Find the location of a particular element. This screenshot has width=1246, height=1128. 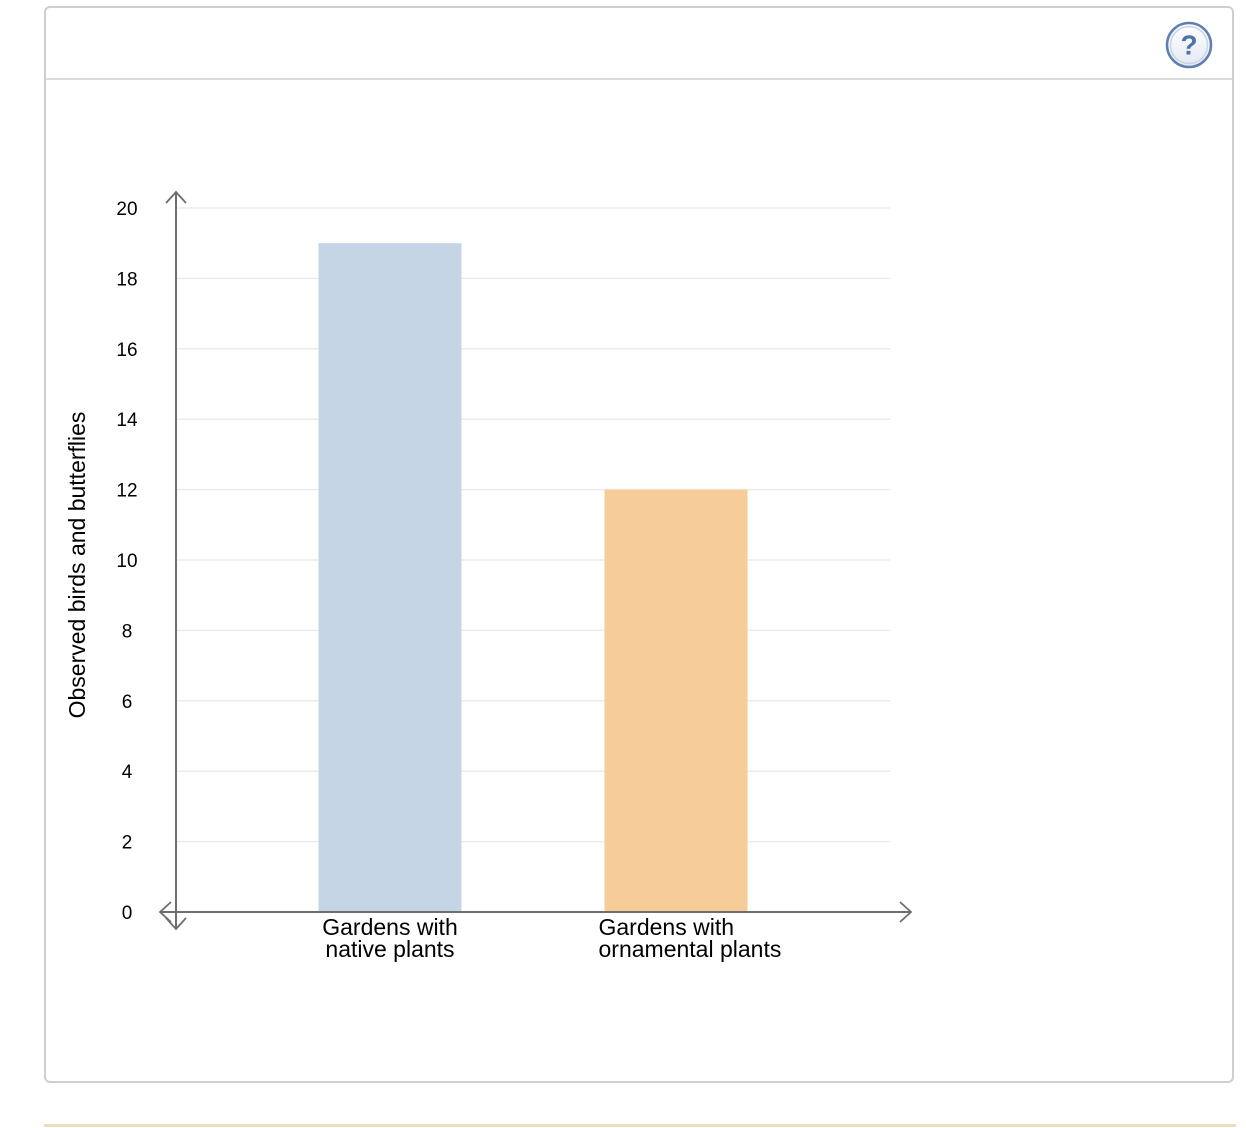

x-axis-arrow-left is located at coordinates (165, 912).